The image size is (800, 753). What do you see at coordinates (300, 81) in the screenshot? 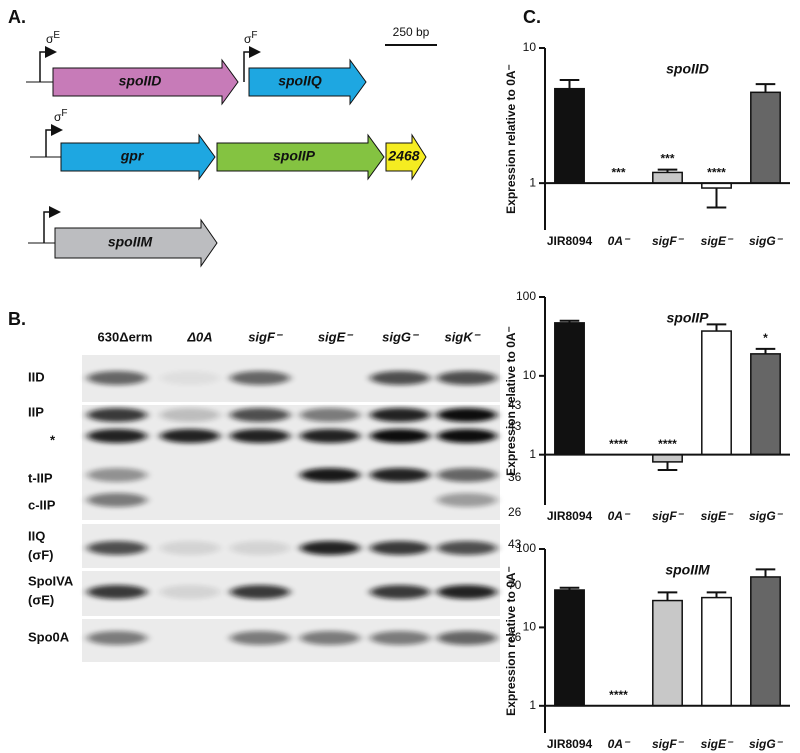
I see `gene-label: spoIIQ` at bounding box center [300, 81].